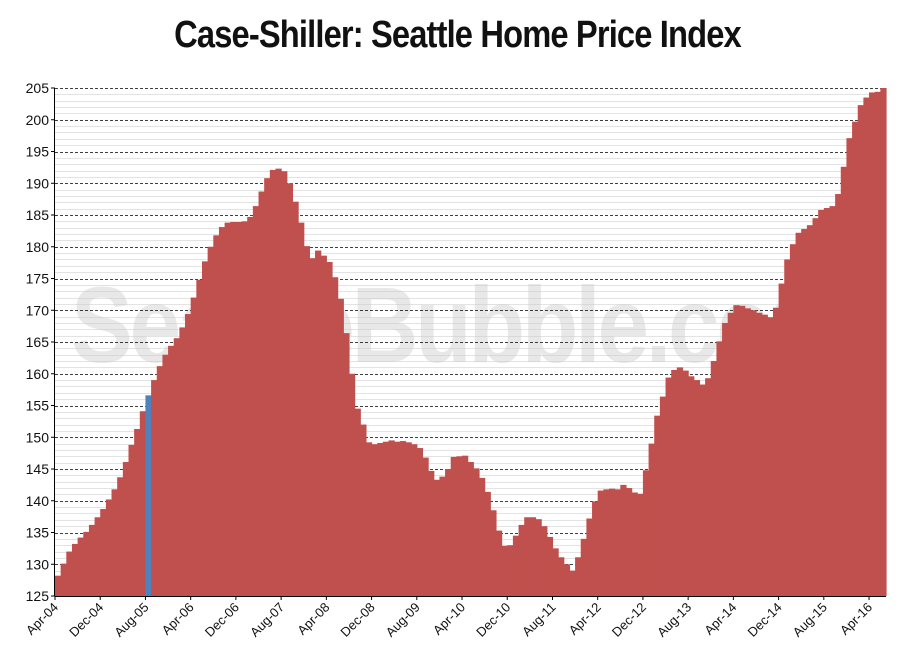  What do you see at coordinates (458, 35) in the screenshot?
I see `chart-title: Case-Shiller: Seattle Home Price Index` at bounding box center [458, 35].